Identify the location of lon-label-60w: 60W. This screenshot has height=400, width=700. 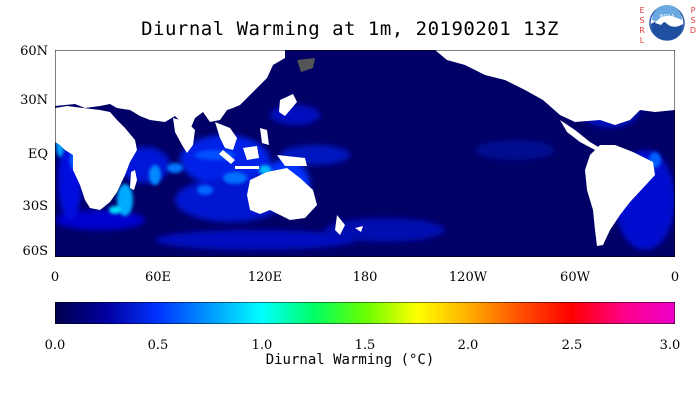
(575, 277).